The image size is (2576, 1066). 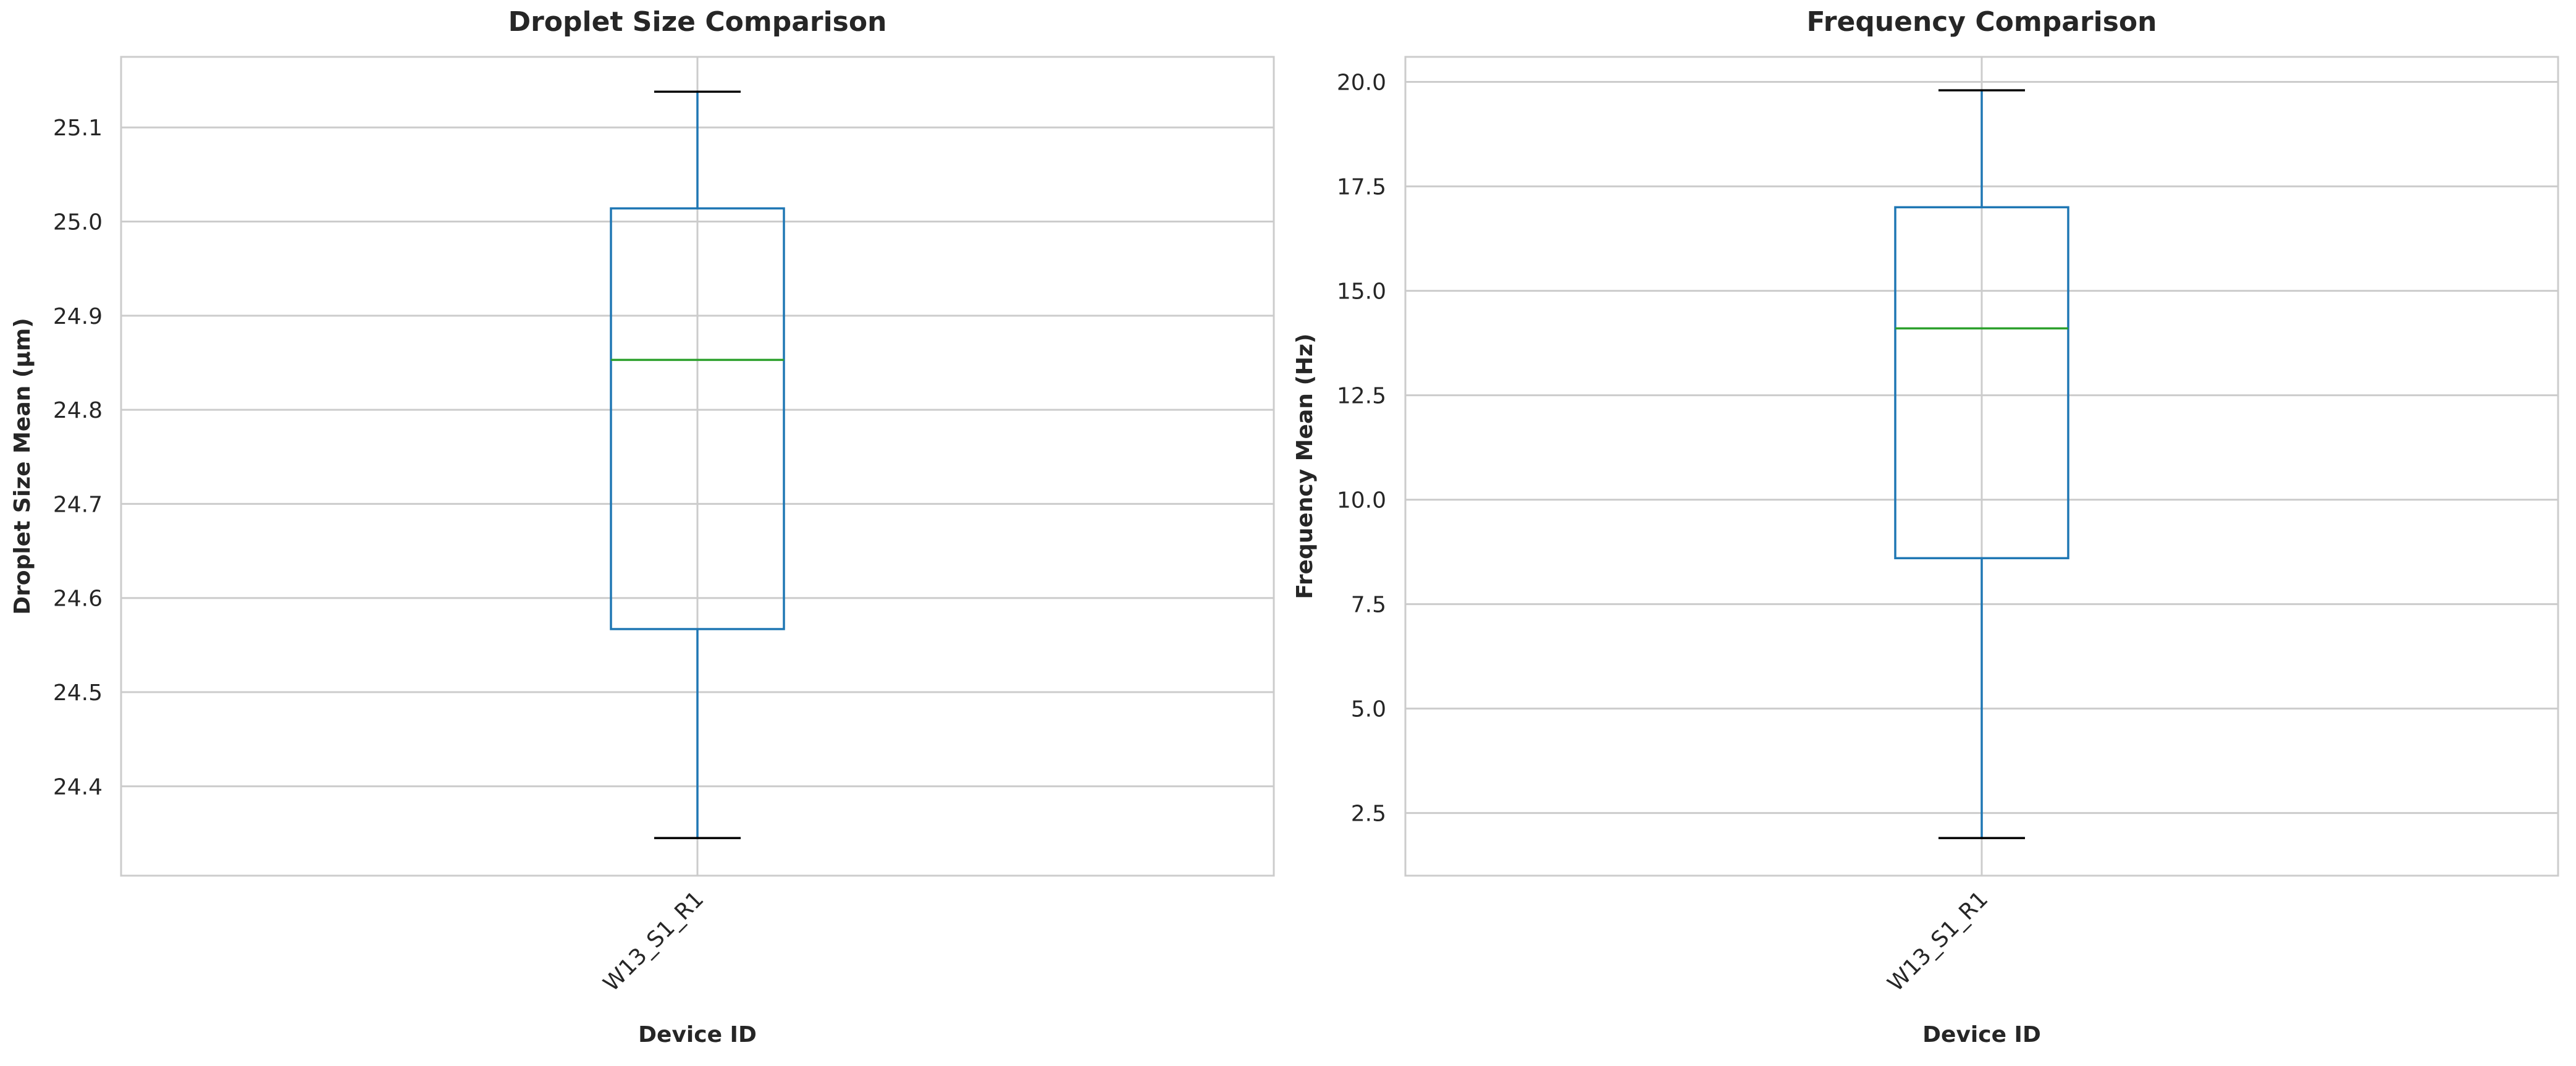 I want to click on droplet-size-box, so click(x=697, y=418).